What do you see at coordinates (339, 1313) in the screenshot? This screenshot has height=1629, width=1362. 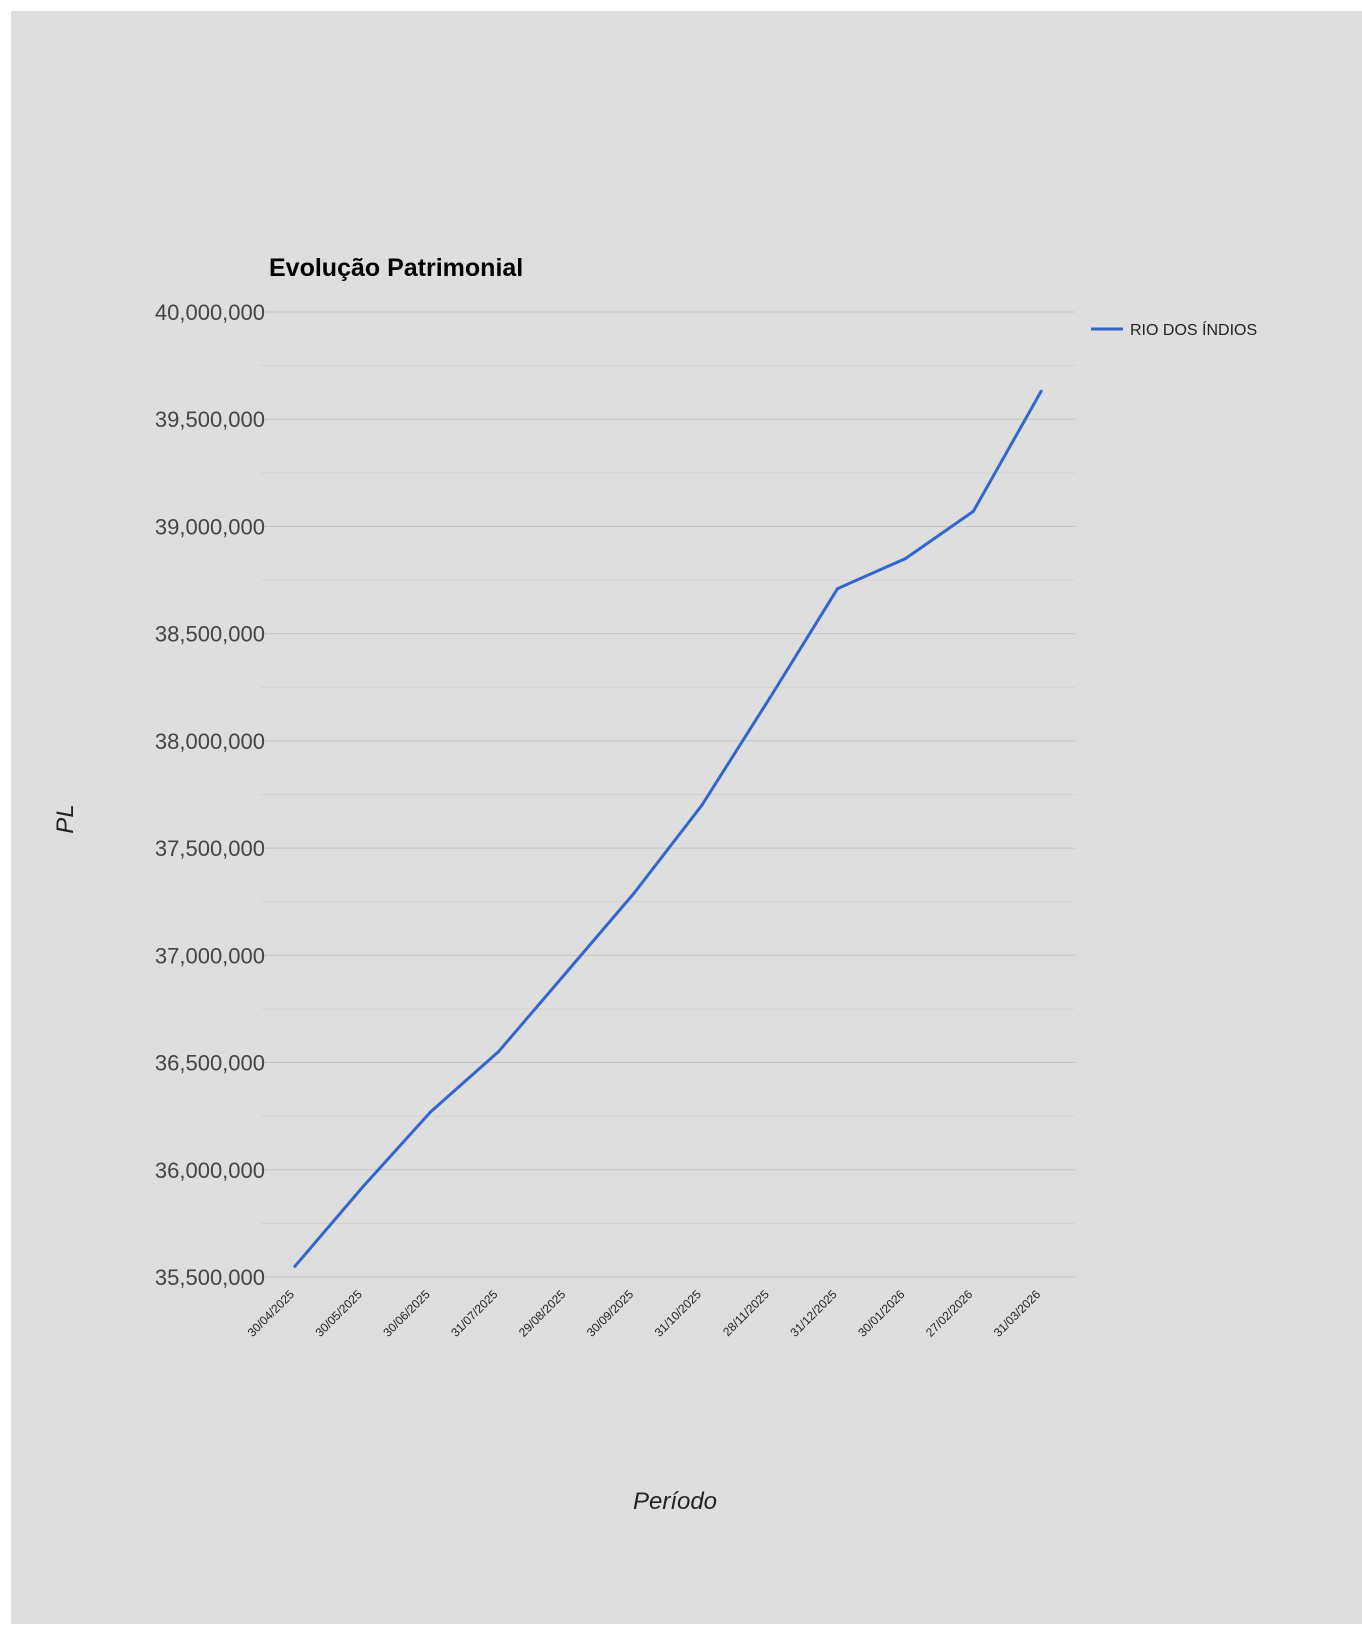 I see `x-tick-label: 30/05/2025` at bounding box center [339, 1313].